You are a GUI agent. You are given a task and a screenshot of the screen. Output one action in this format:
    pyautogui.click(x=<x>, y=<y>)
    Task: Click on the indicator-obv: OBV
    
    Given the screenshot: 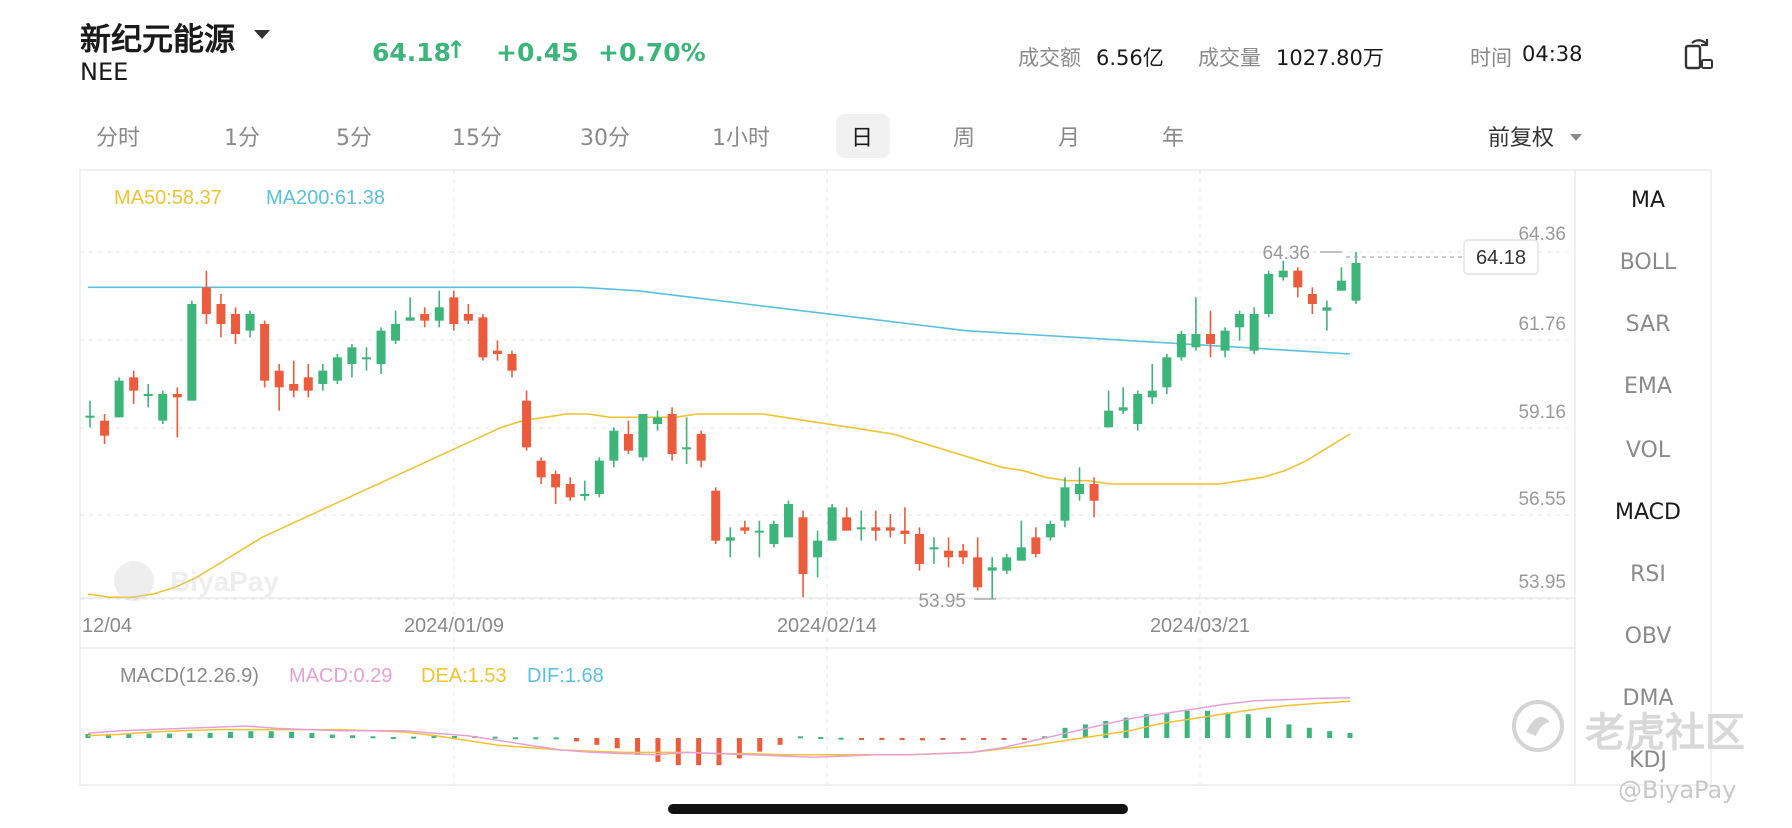 What is the action you would take?
    pyautogui.click(x=1648, y=636)
    